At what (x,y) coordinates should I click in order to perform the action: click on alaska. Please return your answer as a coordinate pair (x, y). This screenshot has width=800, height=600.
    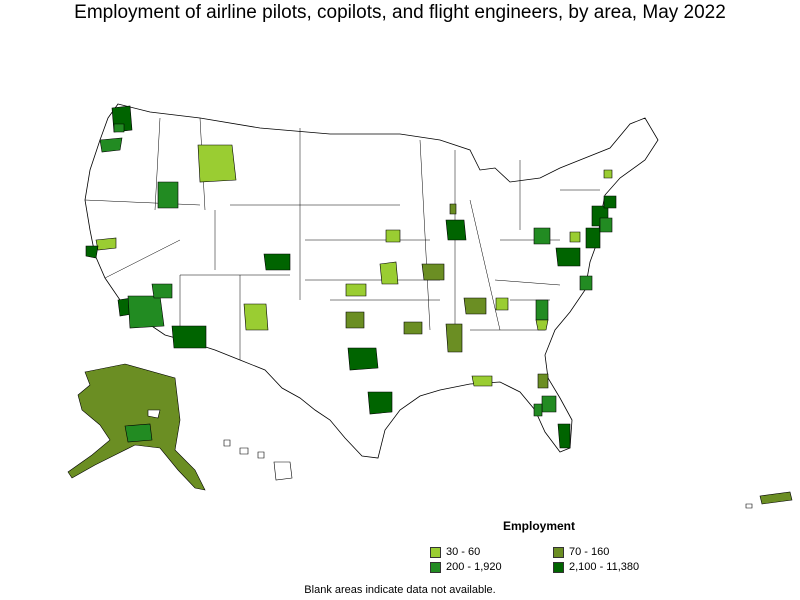
    Looking at the image, I should click on (136, 427).